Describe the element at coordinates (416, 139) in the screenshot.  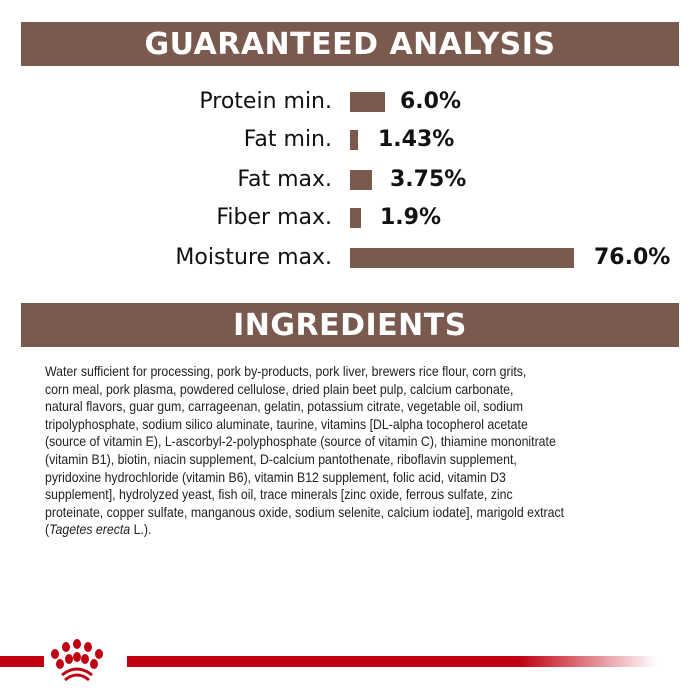
I see `analysis-value: 1.43%` at that location.